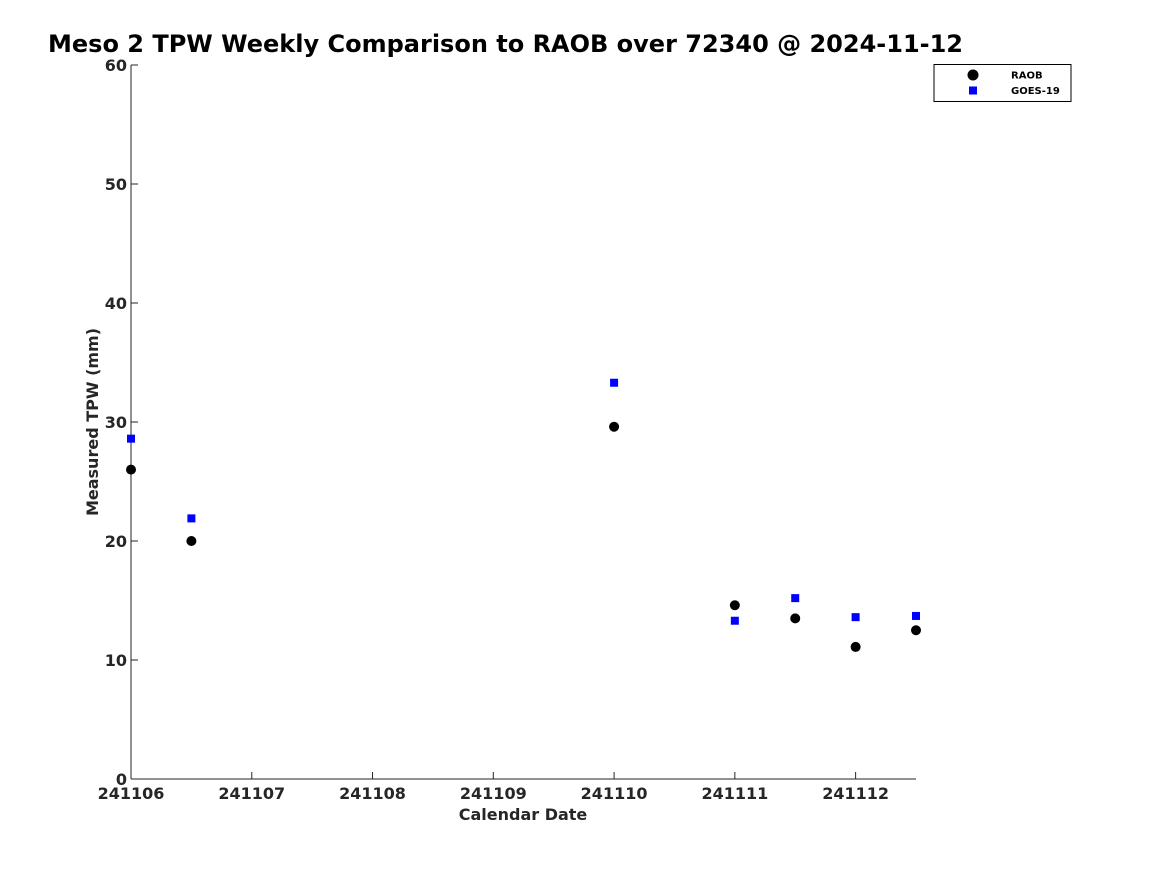  Describe the element at coordinates (116, 303) in the screenshot. I see `y-tick-label: 40` at that location.